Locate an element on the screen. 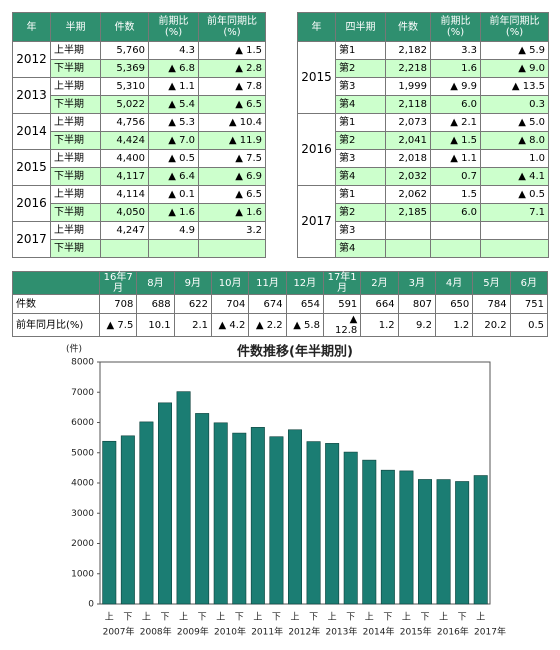  year-cell: 2017 is located at coordinates (316, 221).